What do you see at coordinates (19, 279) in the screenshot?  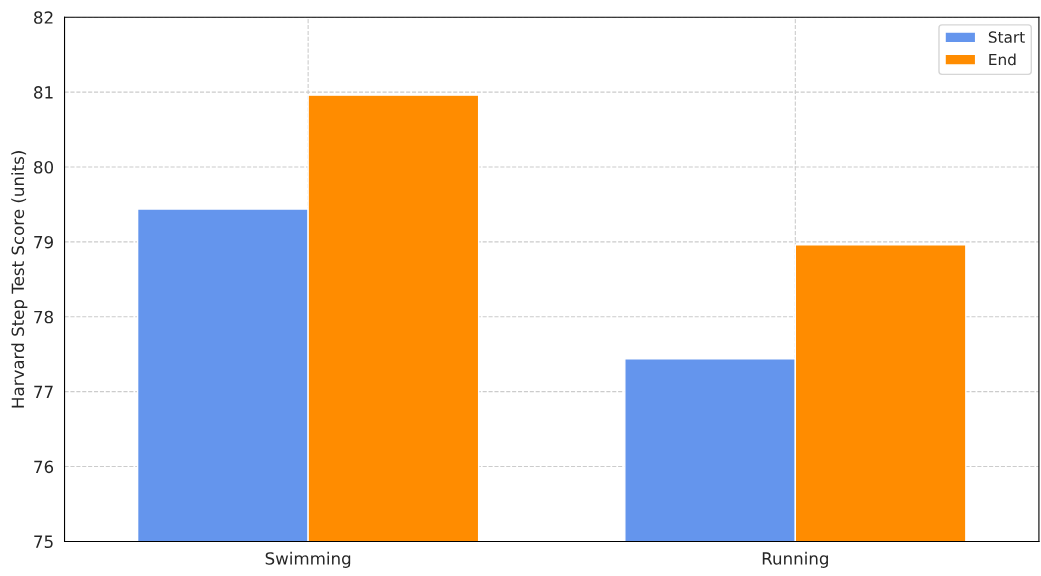 I see `y-axis-title: Harvard Step Test Score (units)` at bounding box center [19, 279].